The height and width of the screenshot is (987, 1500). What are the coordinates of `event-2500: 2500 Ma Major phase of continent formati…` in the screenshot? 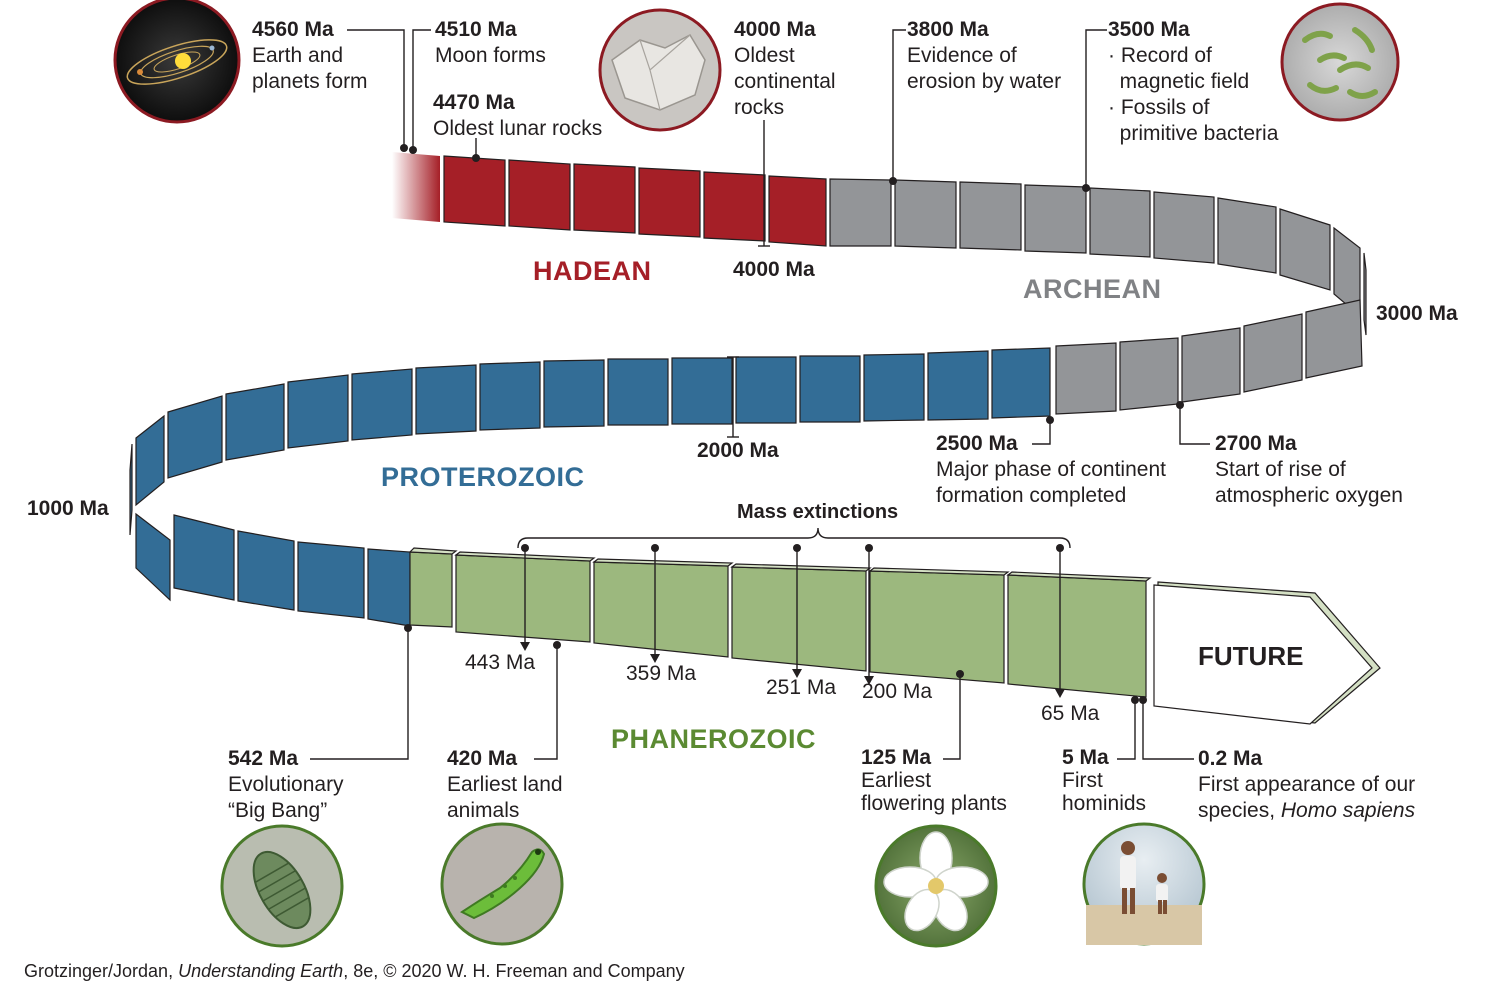 It's located at (1051, 469).